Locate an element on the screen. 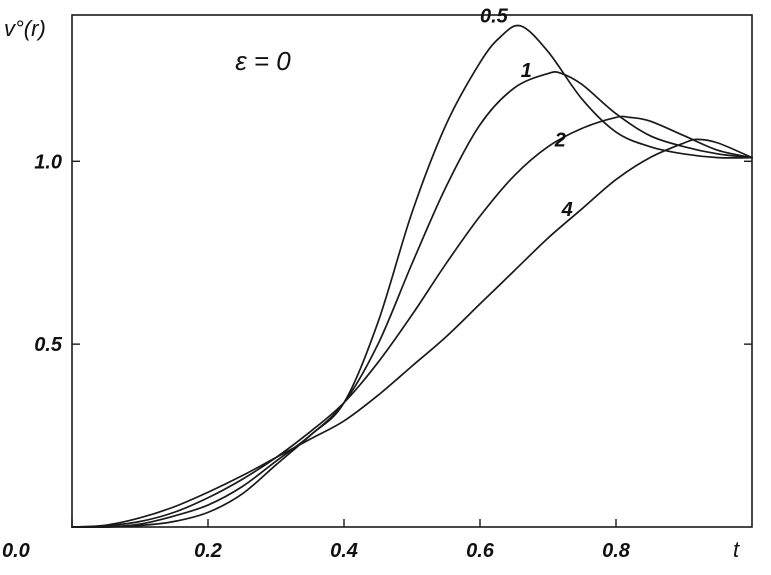 The width and height of the screenshot is (771, 575). epsilon-annotation: ε = 0 is located at coordinates (263, 61).